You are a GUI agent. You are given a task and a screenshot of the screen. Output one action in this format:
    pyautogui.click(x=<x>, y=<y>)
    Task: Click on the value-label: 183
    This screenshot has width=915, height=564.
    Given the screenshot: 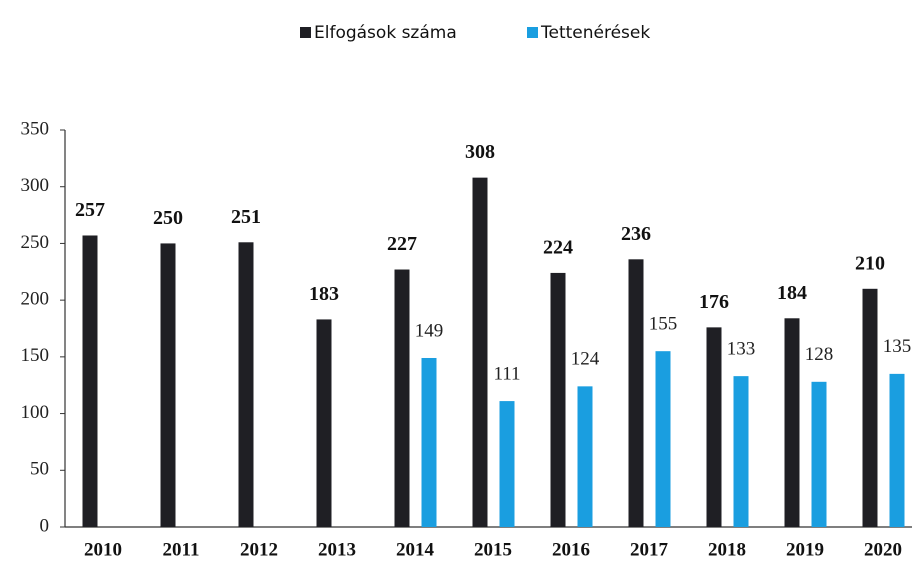 What is the action you would take?
    pyautogui.click(x=324, y=294)
    